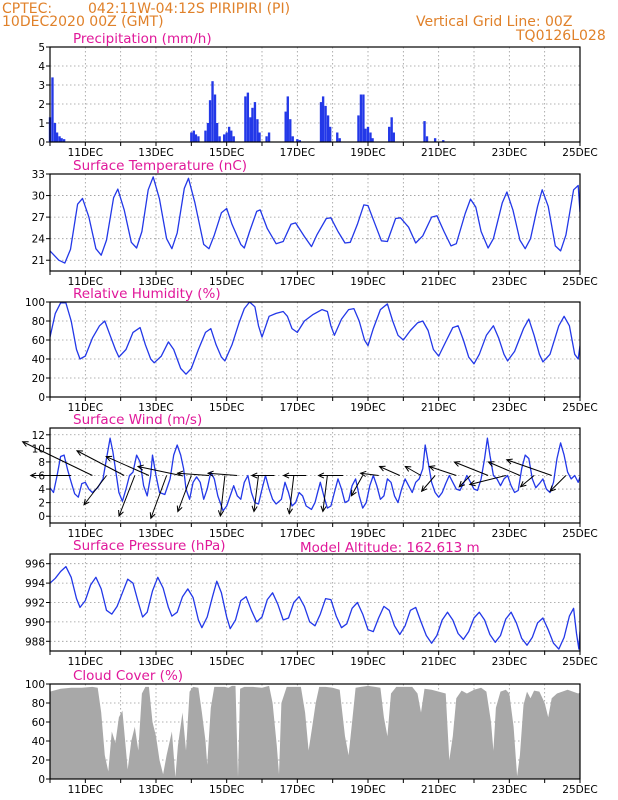 The image size is (618, 800). Describe the element at coordinates (438, 153) in the screenshot. I see `precipitation-date-label: 21DEC` at that location.